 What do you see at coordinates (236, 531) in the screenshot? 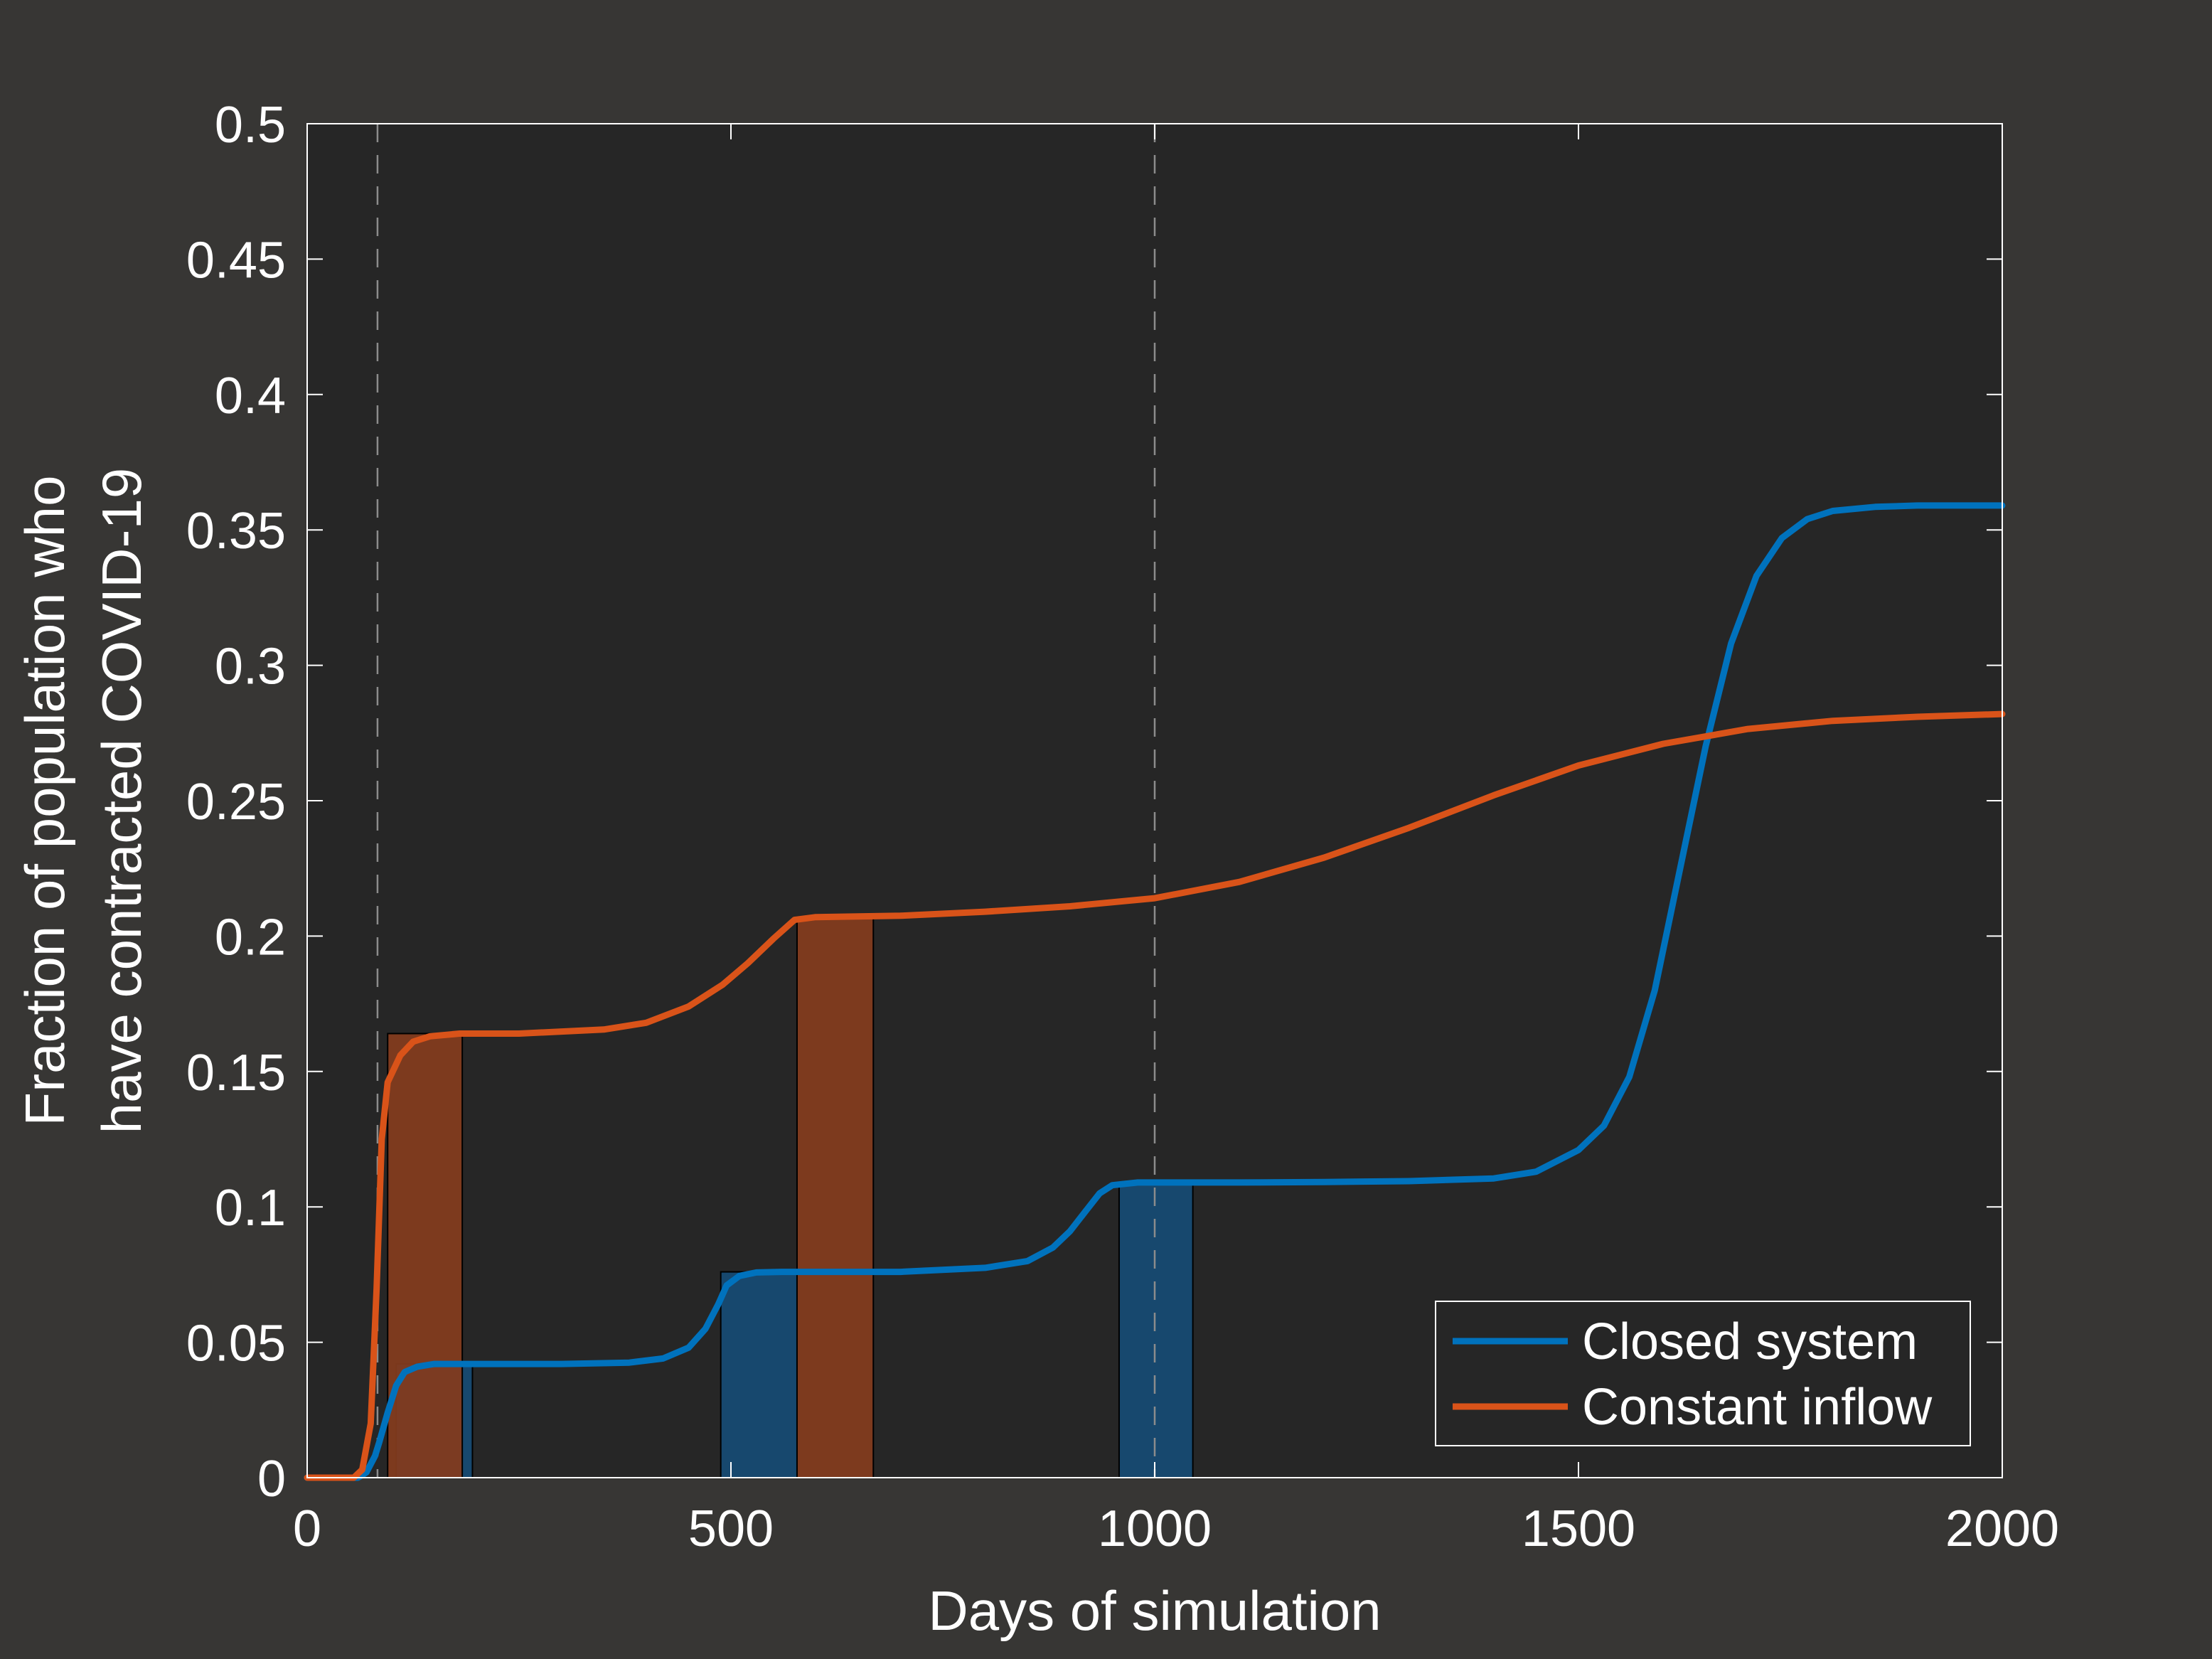
I see `y-tick-label: 0.35` at bounding box center [236, 531].